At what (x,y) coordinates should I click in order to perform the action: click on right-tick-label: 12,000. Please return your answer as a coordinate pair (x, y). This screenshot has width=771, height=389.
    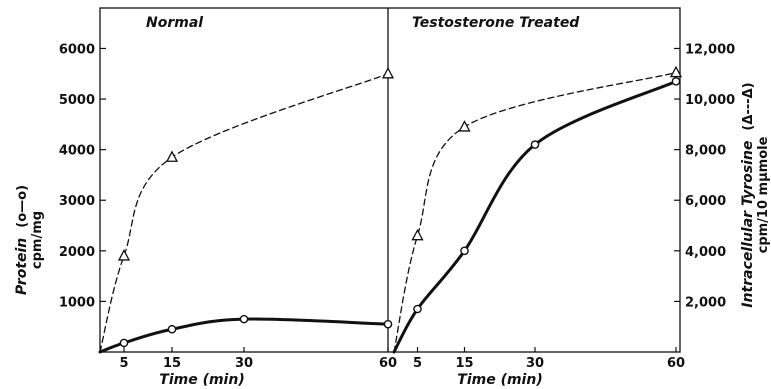
    Looking at the image, I should click on (710, 49).